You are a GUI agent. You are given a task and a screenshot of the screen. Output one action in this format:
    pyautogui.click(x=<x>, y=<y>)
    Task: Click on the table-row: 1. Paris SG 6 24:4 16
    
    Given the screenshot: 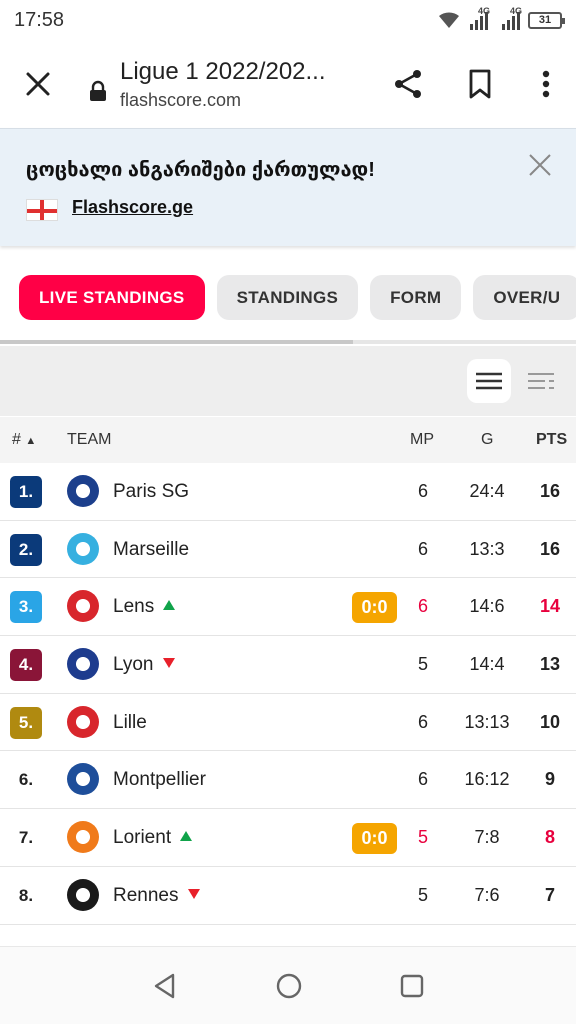 What is the action you would take?
    pyautogui.click(x=288, y=492)
    